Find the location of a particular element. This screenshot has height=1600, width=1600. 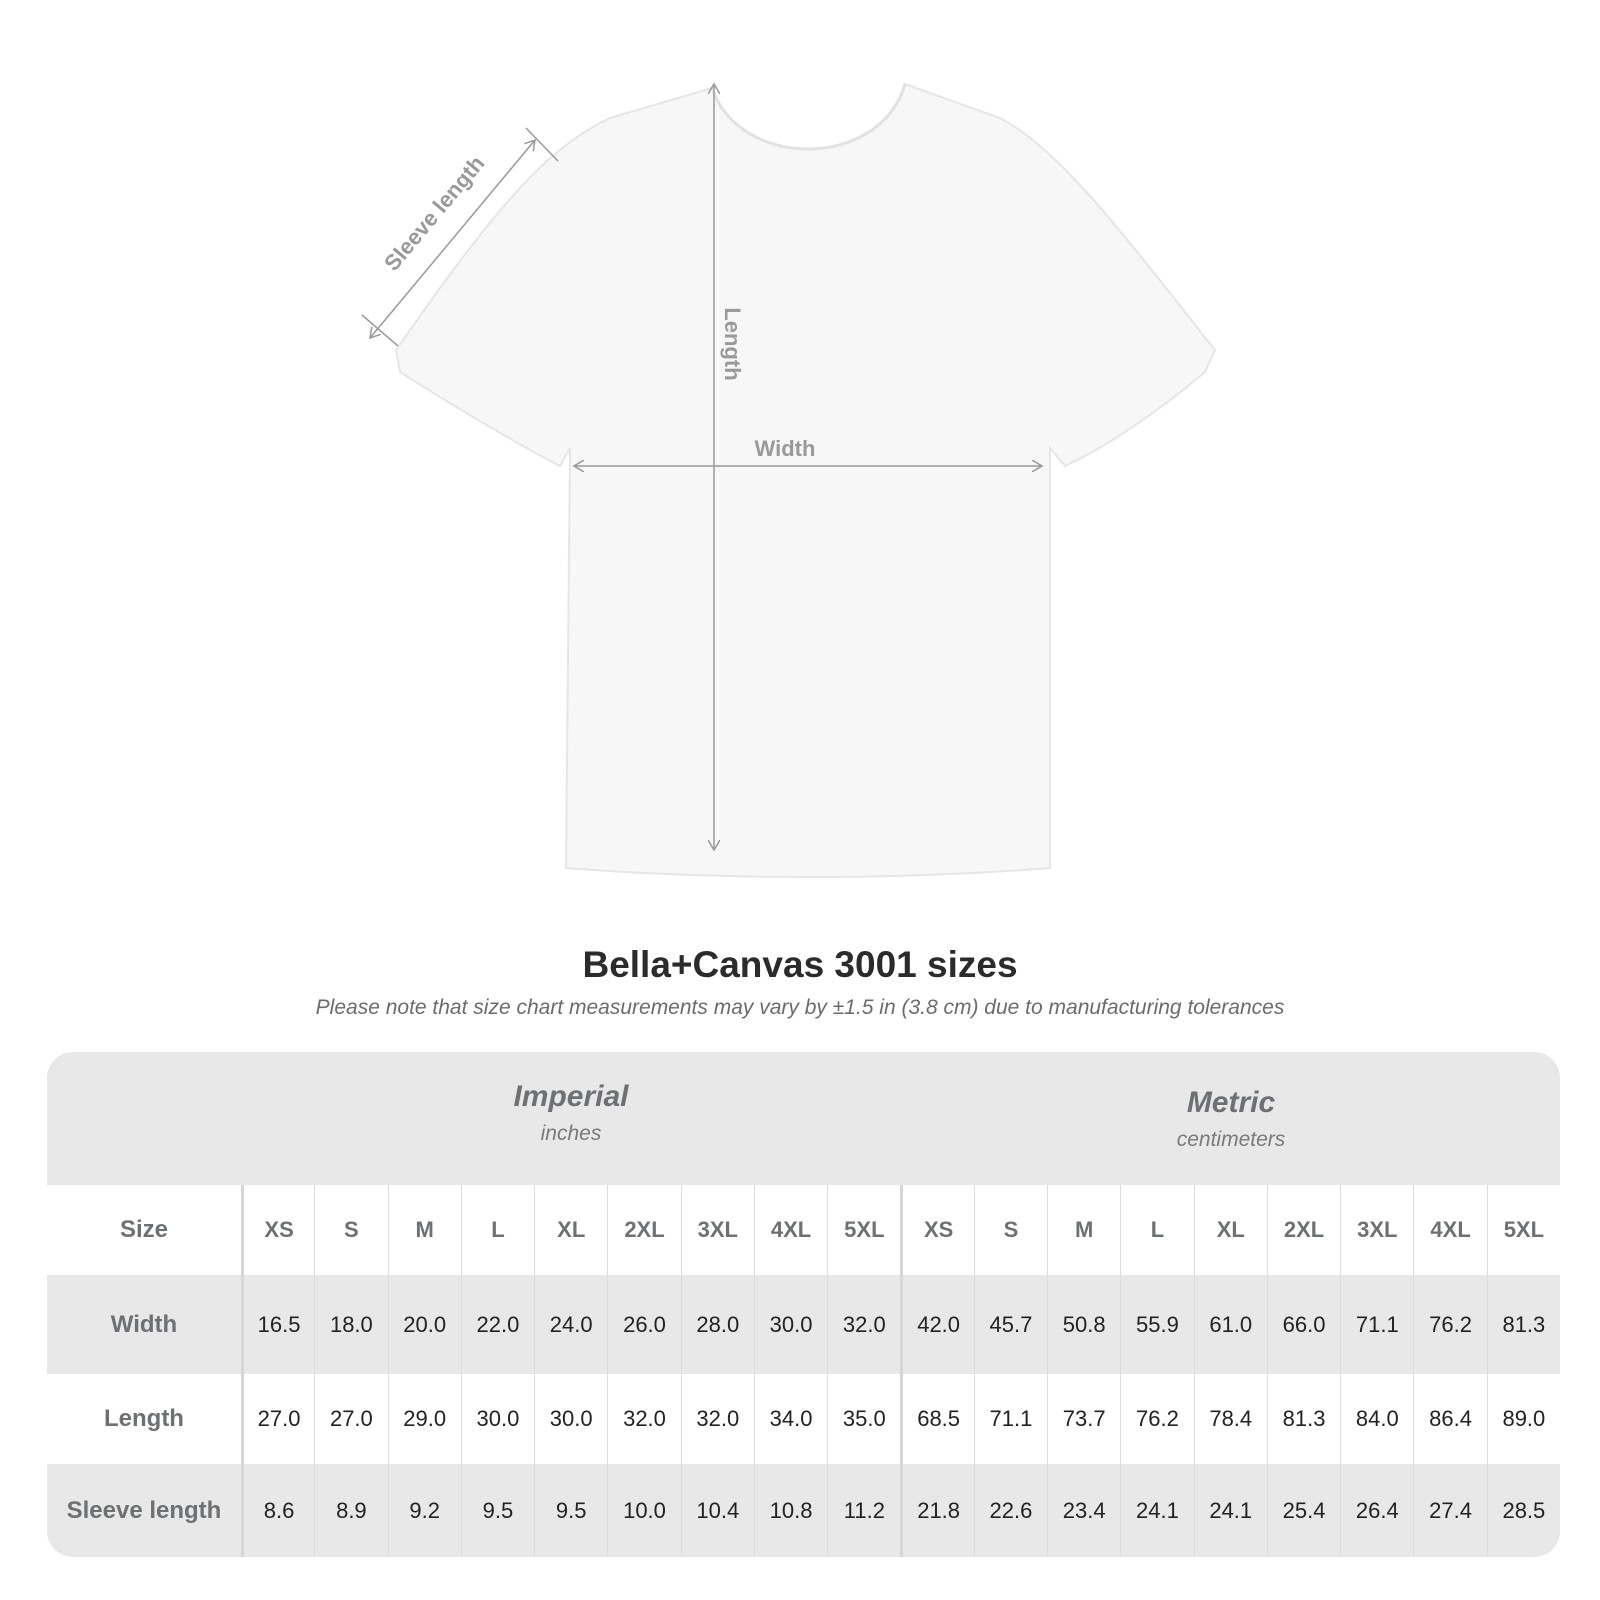

metric-value-cell: 50.8 is located at coordinates (1083, 1324).